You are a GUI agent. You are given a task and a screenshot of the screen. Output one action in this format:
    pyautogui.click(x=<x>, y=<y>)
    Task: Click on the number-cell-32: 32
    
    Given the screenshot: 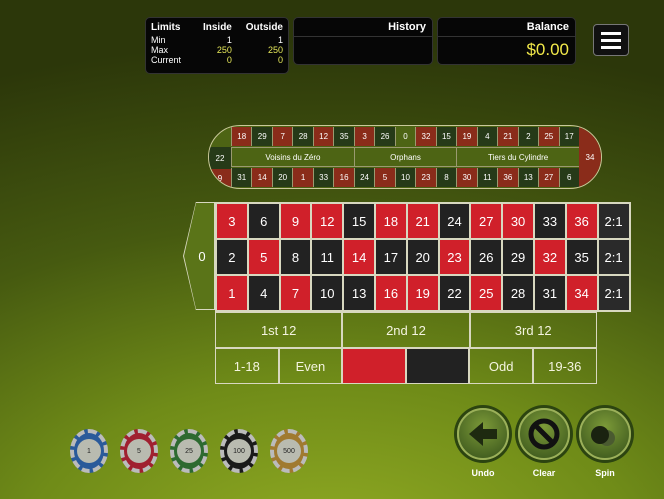 What is the action you would take?
    pyautogui.click(x=549, y=257)
    